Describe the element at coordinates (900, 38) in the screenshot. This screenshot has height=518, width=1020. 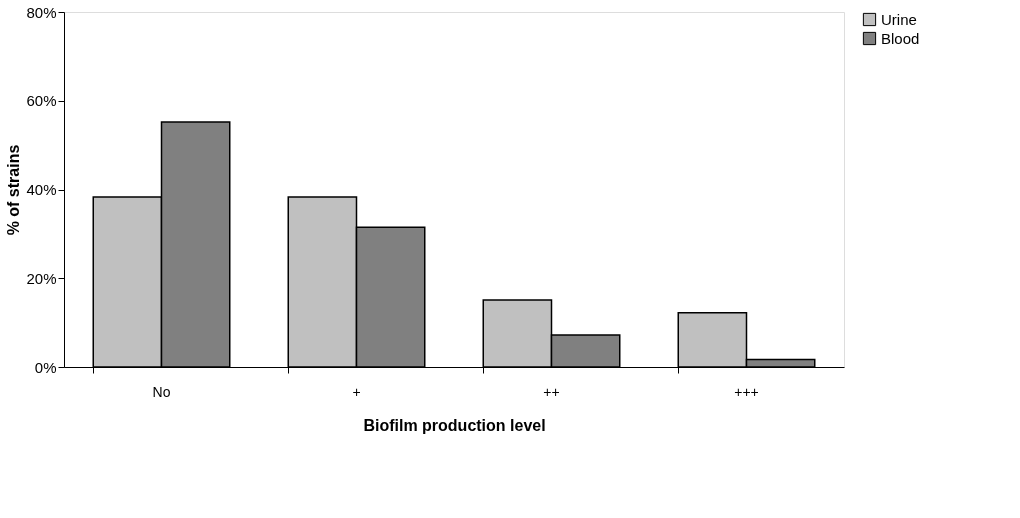
I see `legend-label: Blood` at that location.